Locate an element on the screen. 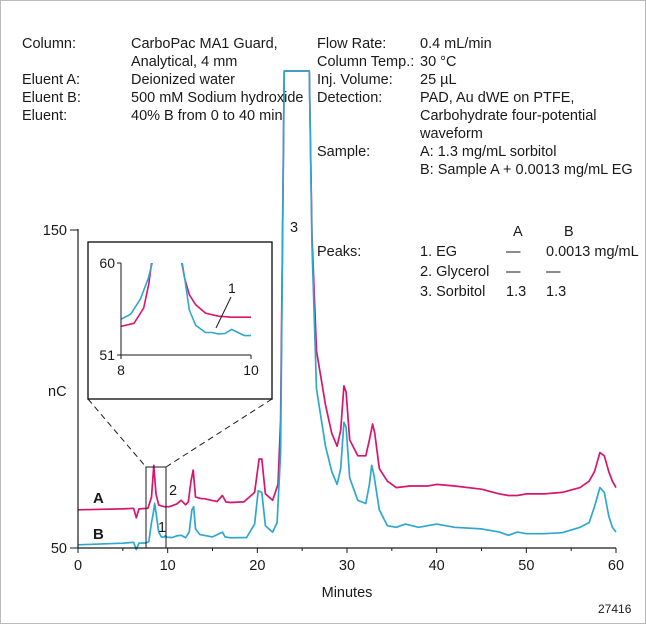 This screenshot has height=625, width=646. condition-right-value-5: waveform is located at coordinates (451, 134).